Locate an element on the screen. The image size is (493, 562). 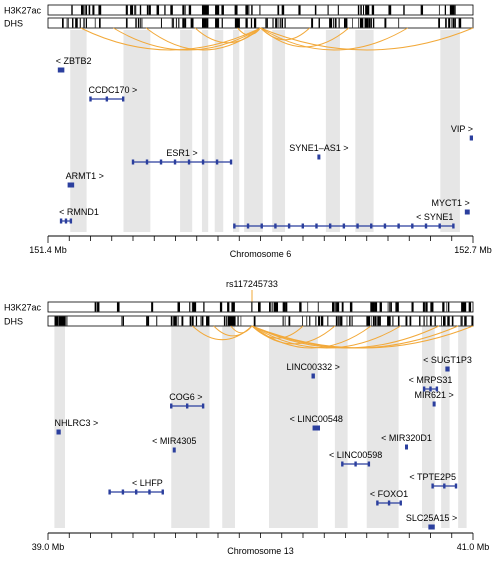
gene-feature: MYCT1 > is located at coordinates (450, 206).